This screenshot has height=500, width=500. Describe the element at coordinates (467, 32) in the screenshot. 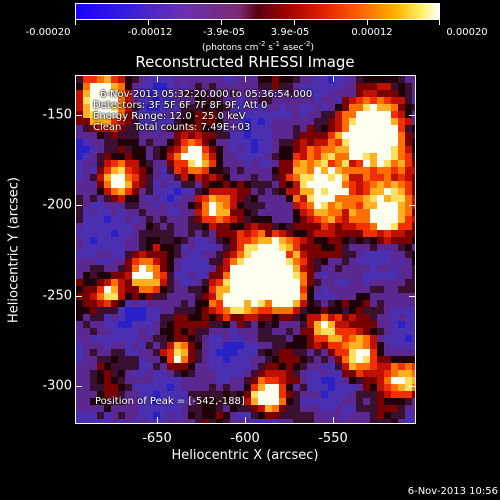

I see `colorbar-tick-label: 0.00020` at that location.